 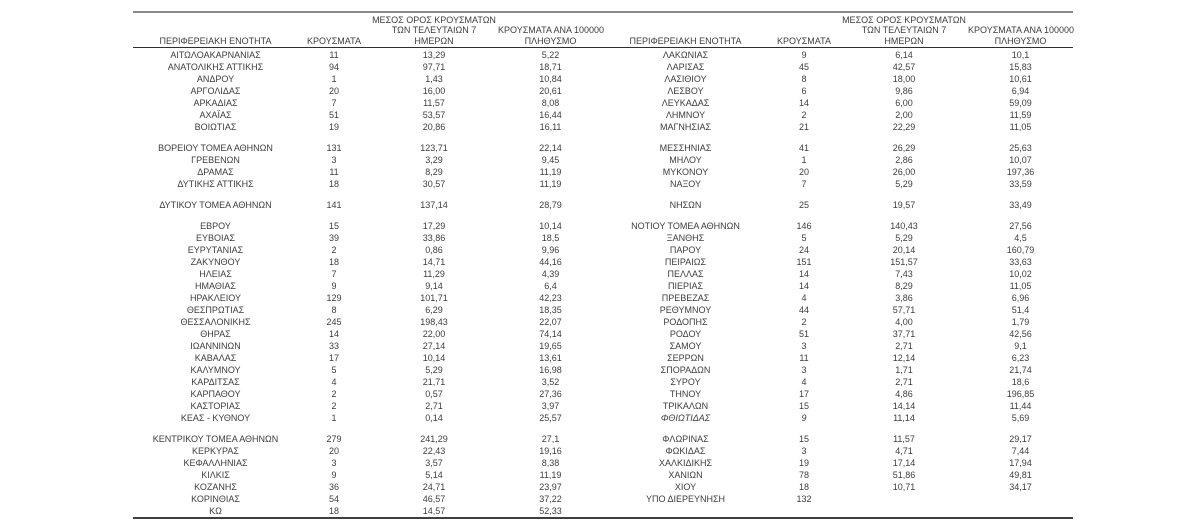 I want to click on cell-per100k: 42,56, so click(x=1020, y=334).